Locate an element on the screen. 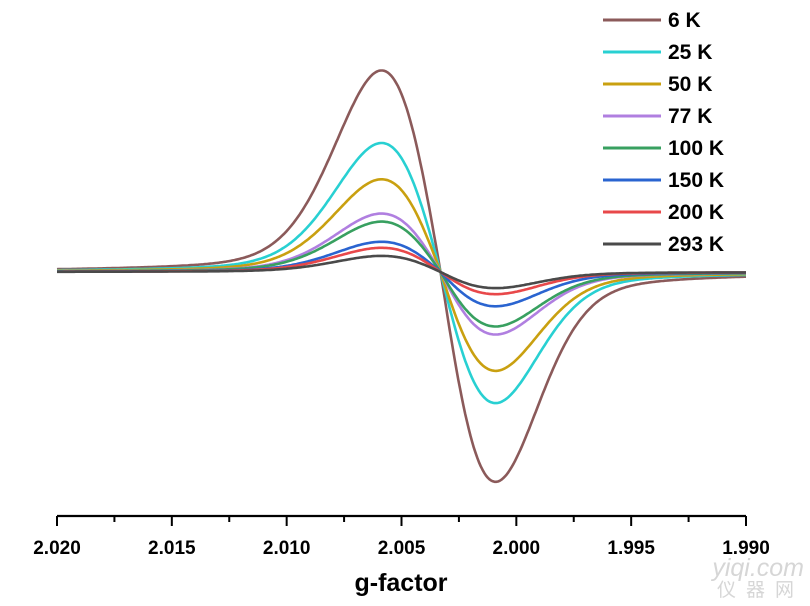  legend-label: 293 K is located at coordinates (696, 244).